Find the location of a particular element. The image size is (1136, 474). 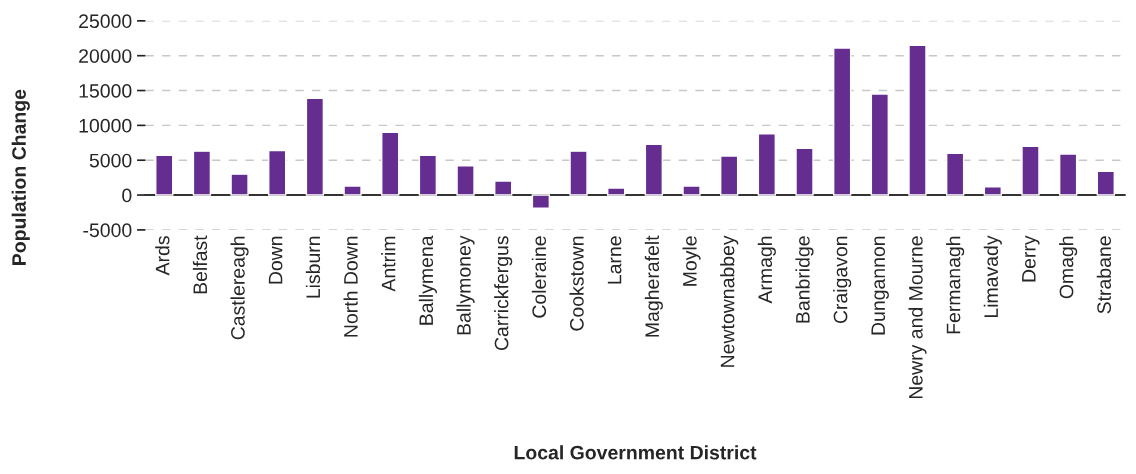

x-tick-label: Belfast is located at coordinates (200, 264).